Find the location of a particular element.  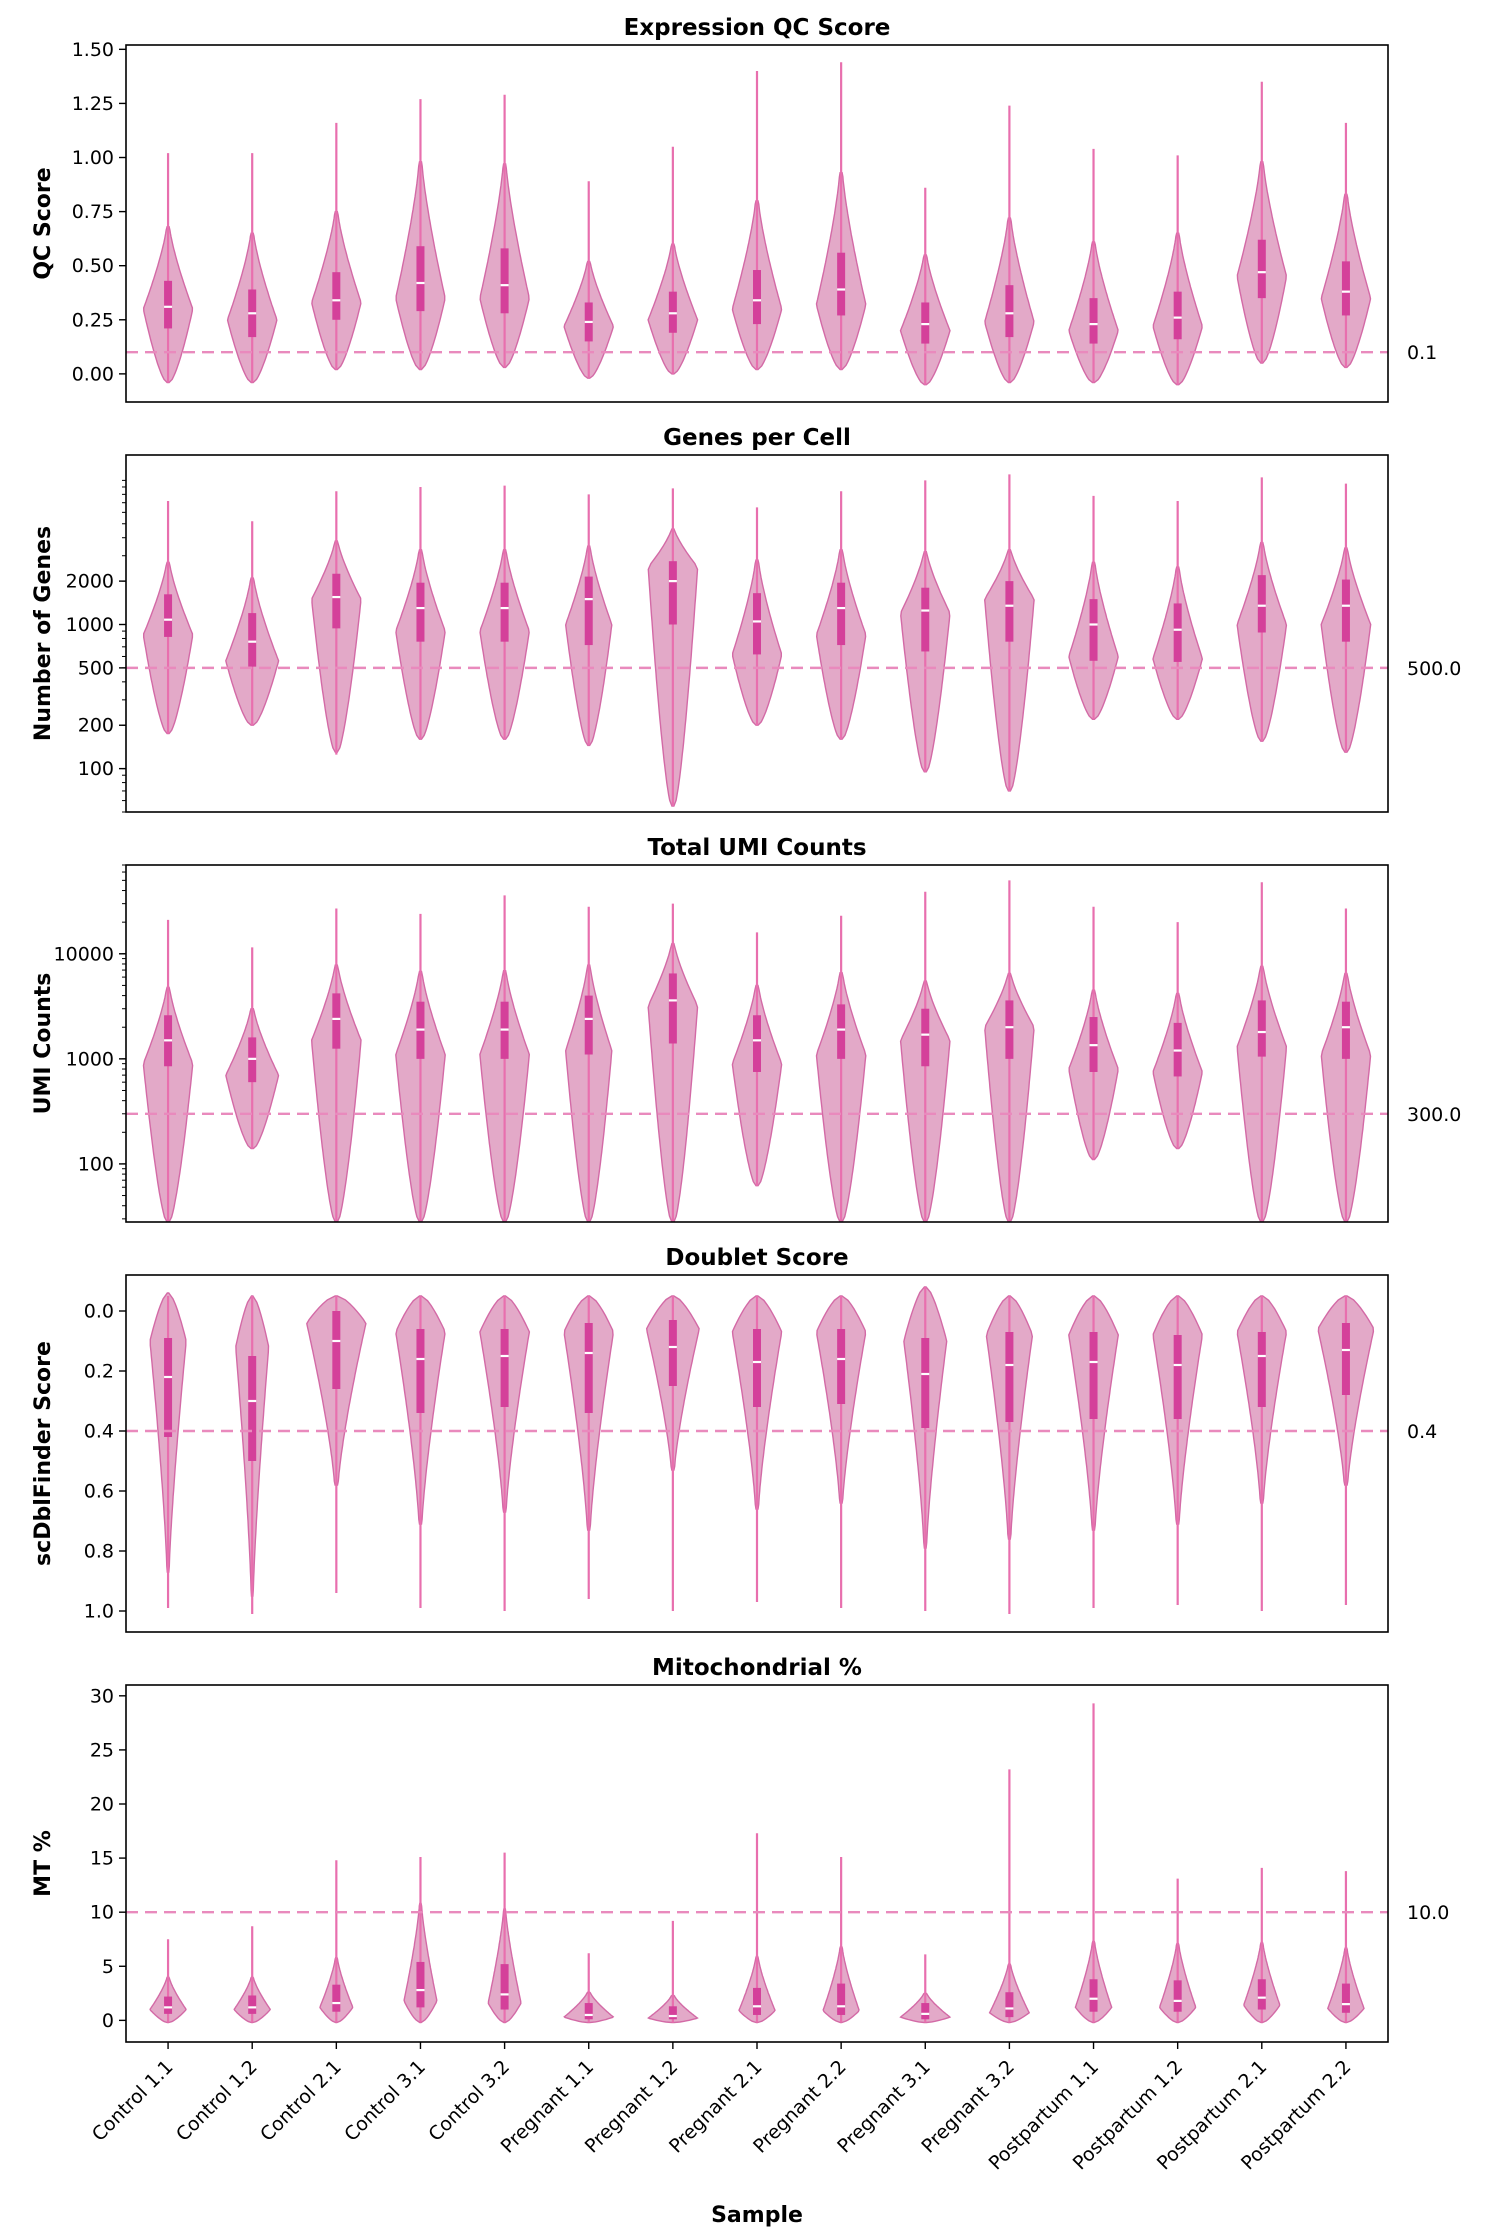

y-tick-label: 2000 is located at coordinates (90, 582).